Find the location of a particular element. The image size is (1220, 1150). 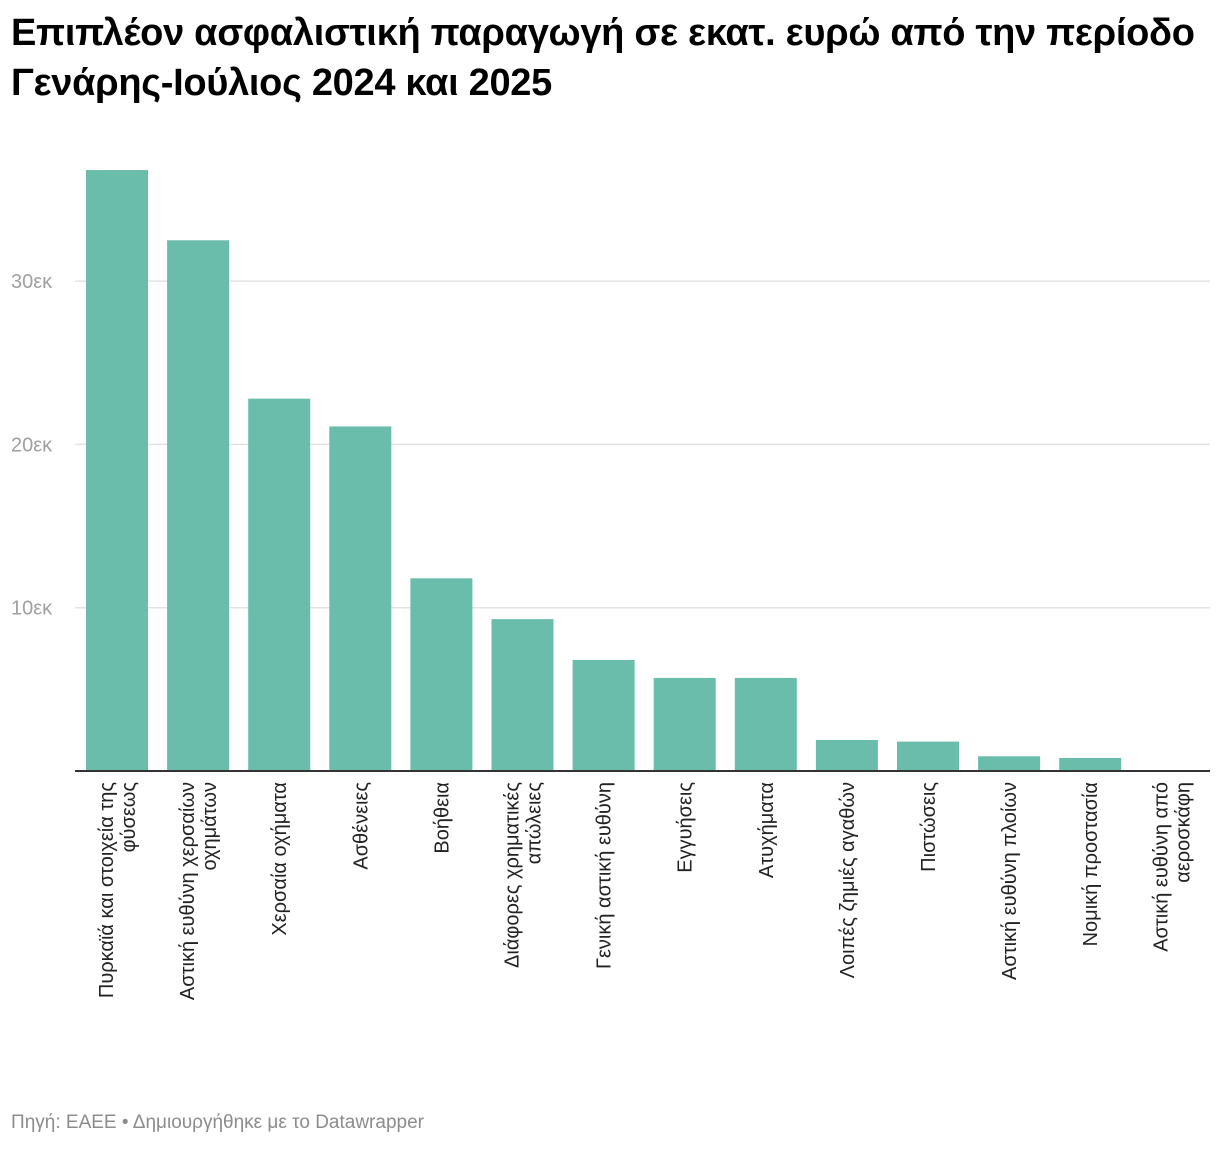

y-axis-ticks: 10εκ 20εκ 30εκ is located at coordinates (32, 445).